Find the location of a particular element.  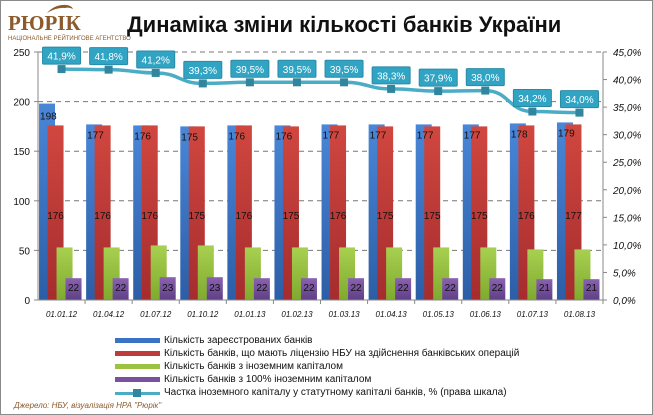

x-tick-label: 01.01.13 is located at coordinates (250, 314).